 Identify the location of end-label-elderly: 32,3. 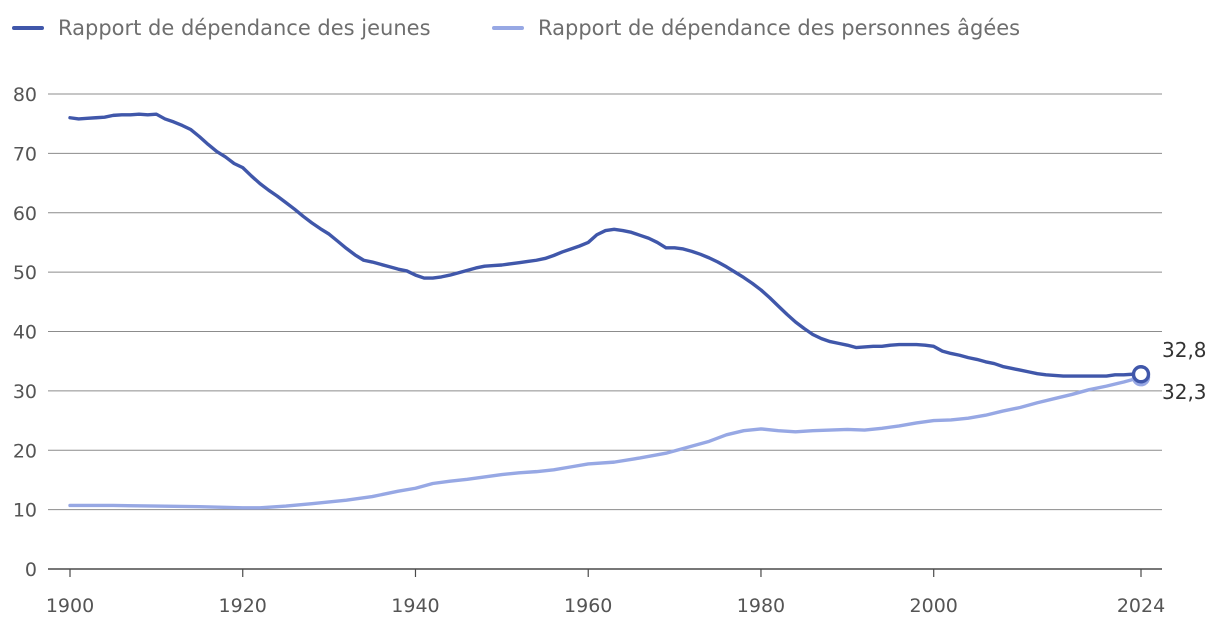
(1184, 392).